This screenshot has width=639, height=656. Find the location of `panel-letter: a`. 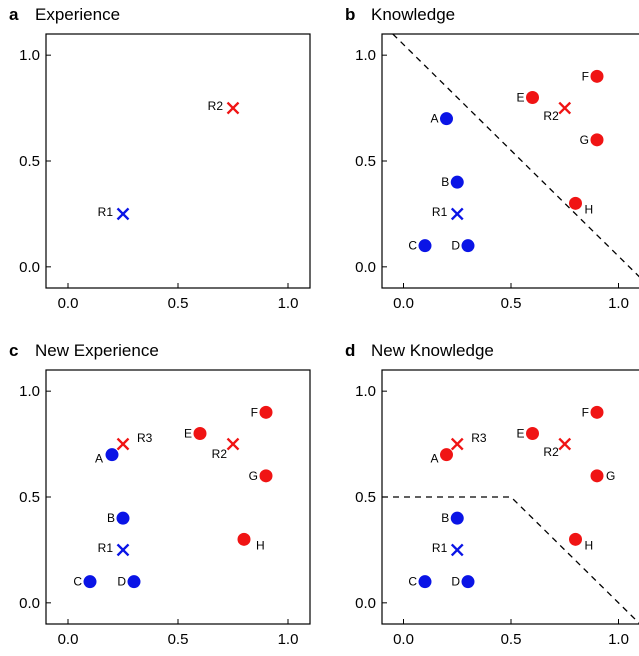

panel-letter: a is located at coordinates (14, 14).